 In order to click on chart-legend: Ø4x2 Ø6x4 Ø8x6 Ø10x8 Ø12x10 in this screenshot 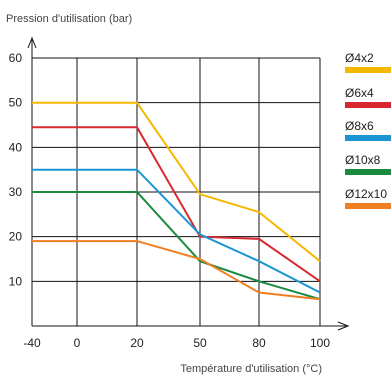, I will do `click(368, 130)`.